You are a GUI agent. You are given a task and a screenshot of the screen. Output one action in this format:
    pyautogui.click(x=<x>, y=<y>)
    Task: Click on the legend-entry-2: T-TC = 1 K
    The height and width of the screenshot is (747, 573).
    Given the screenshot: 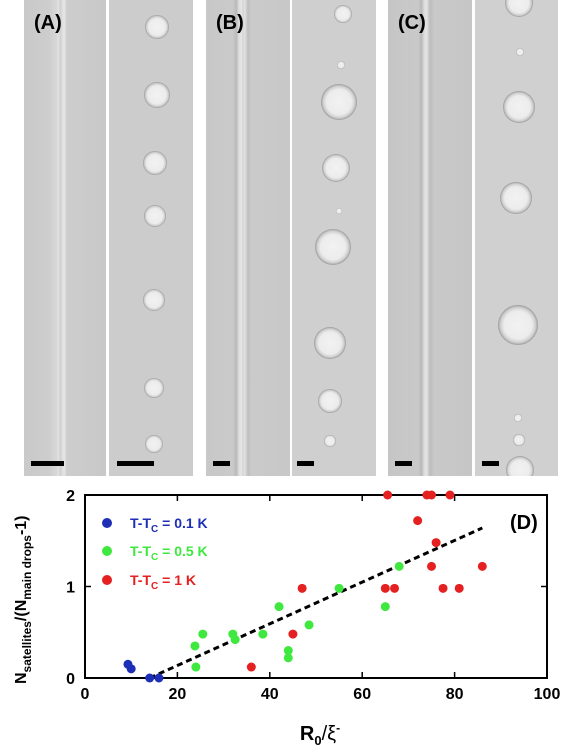 What is the action you would take?
    pyautogui.click(x=149, y=582)
    